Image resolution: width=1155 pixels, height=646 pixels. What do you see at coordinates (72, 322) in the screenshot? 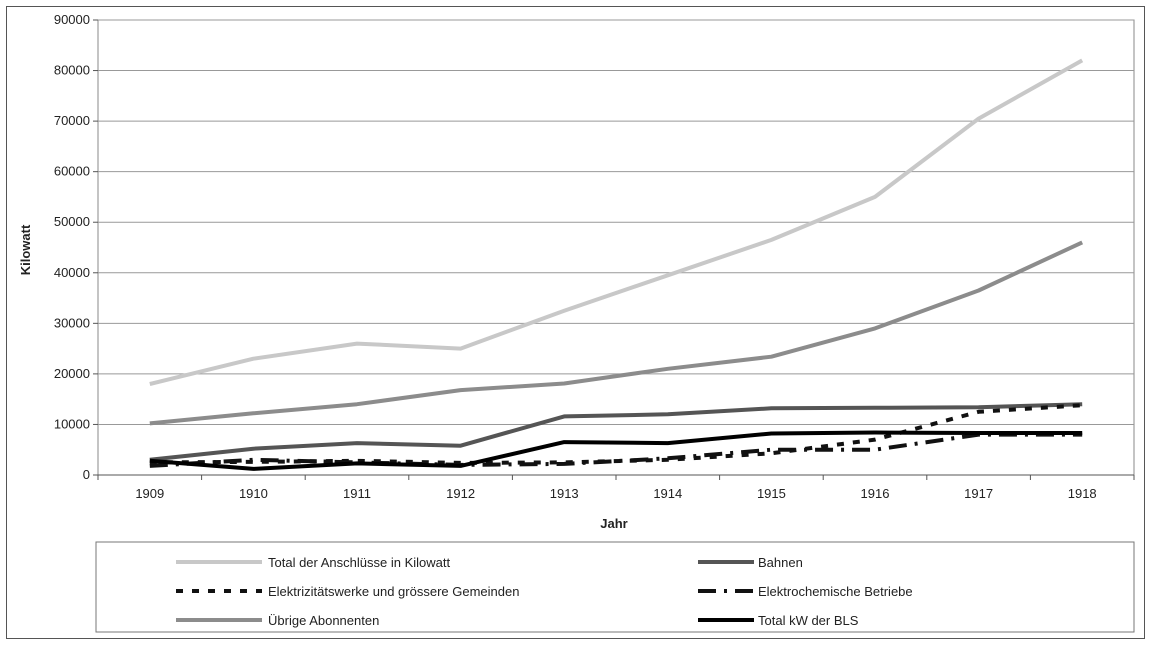
I see `y-tick-label: 30000` at bounding box center [72, 322].